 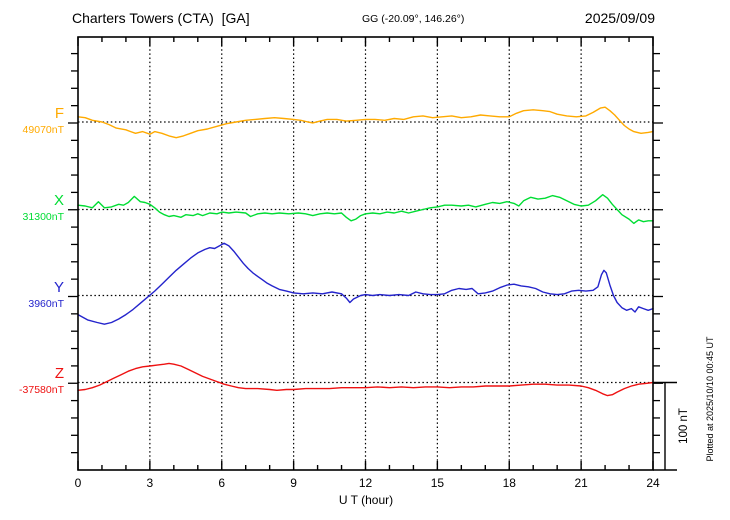 What do you see at coordinates (59, 113) in the screenshot?
I see `component-letter-F: F` at bounding box center [59, 113].